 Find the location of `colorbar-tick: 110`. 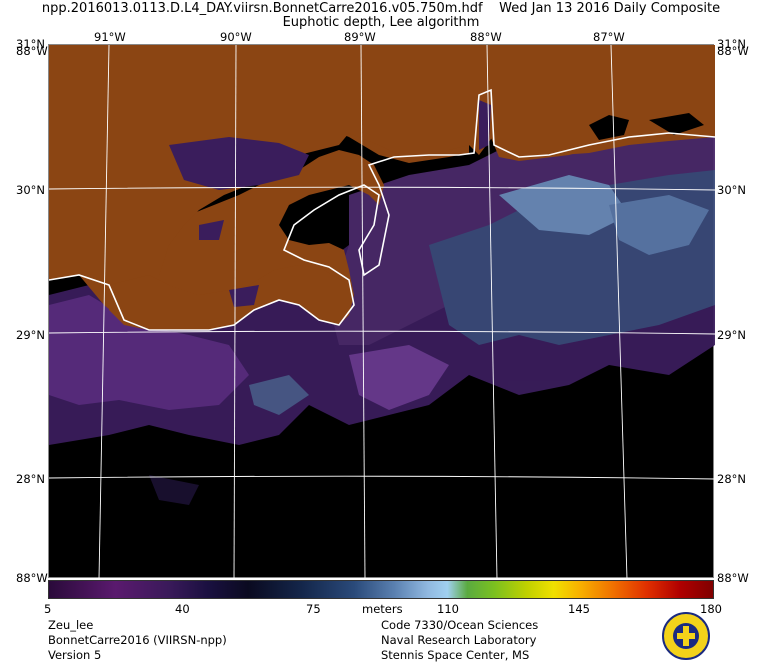

colorbar-tick: 110 is located at coordinates (448, 609).